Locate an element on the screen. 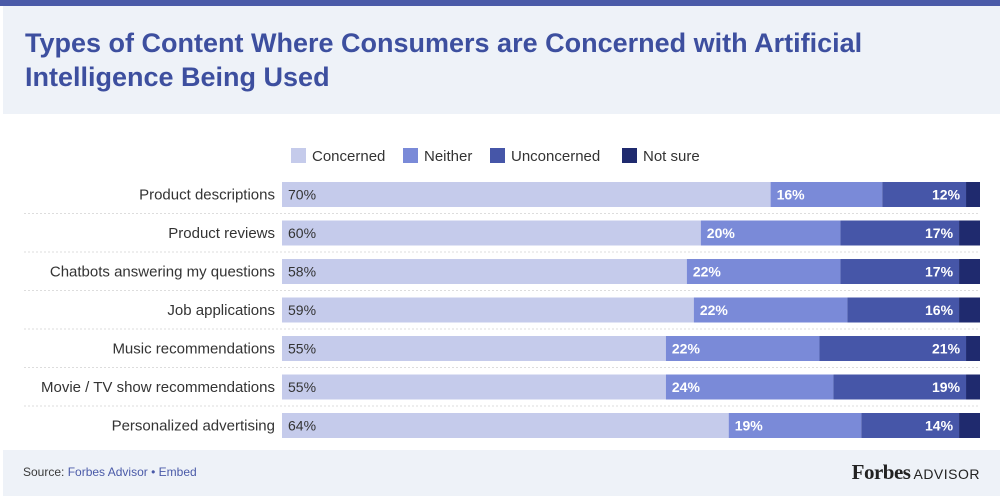  bar-unconcerned-product-descriptions is located at coordinates (924, 194).